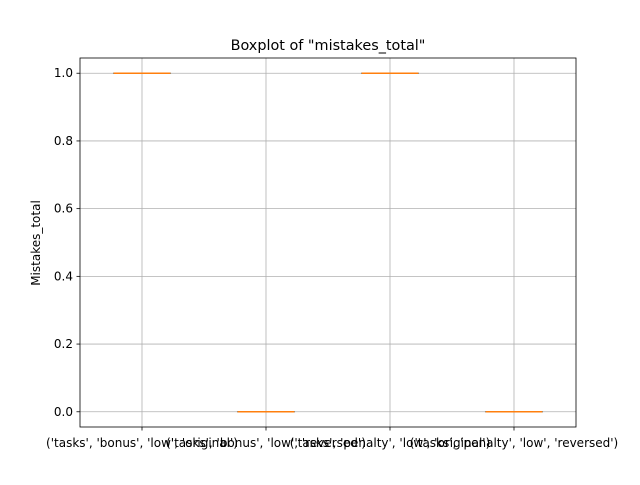 The width and height of the screenshot is (640, 485). Describe the element at coordinates (63, 141) in the screenshot. I see `y-tick-label: 0.8` at that location.